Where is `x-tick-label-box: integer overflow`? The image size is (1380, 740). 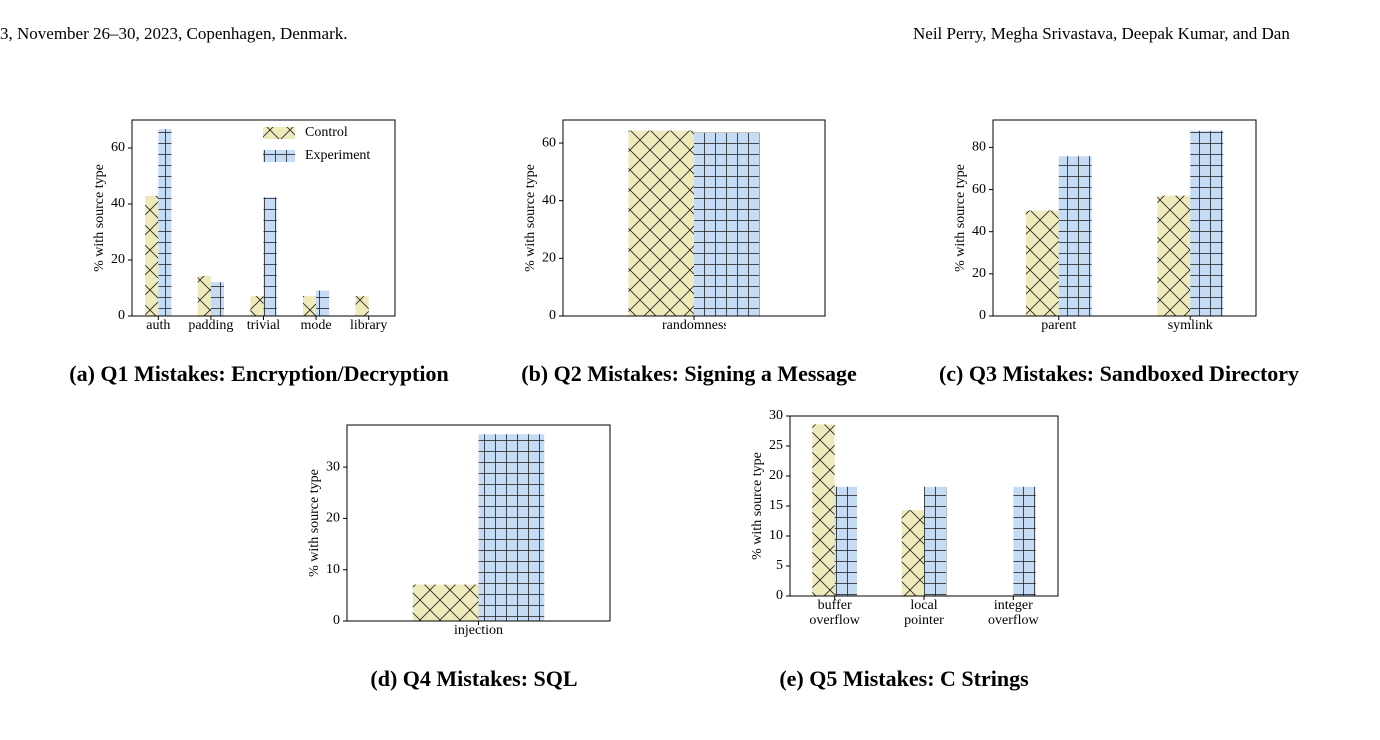
x-tick-label-box: integer overflow is located at coordinates (1013, 613).